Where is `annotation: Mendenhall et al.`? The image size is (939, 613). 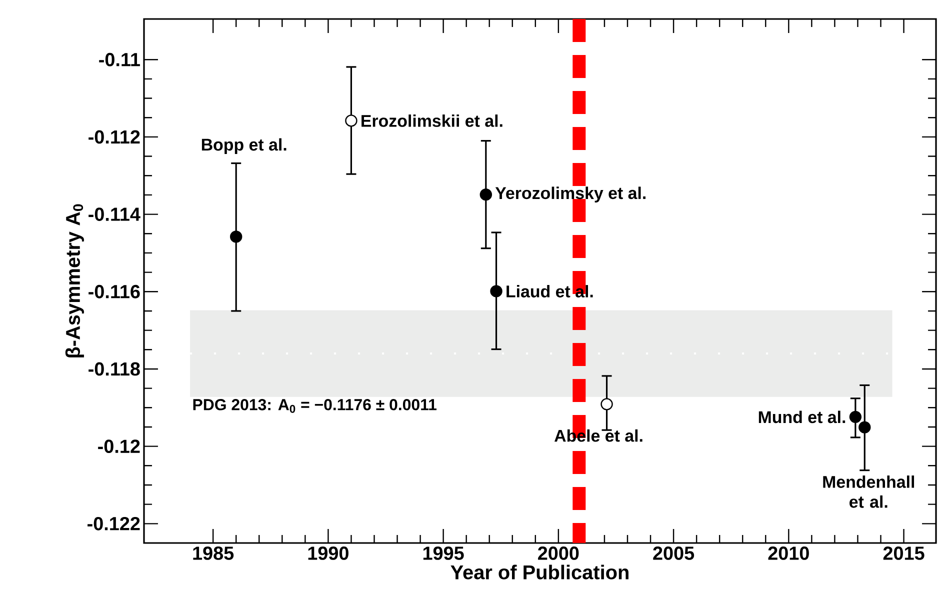
annotation: Mendenhall et al. is located at coordinates (868, 492).